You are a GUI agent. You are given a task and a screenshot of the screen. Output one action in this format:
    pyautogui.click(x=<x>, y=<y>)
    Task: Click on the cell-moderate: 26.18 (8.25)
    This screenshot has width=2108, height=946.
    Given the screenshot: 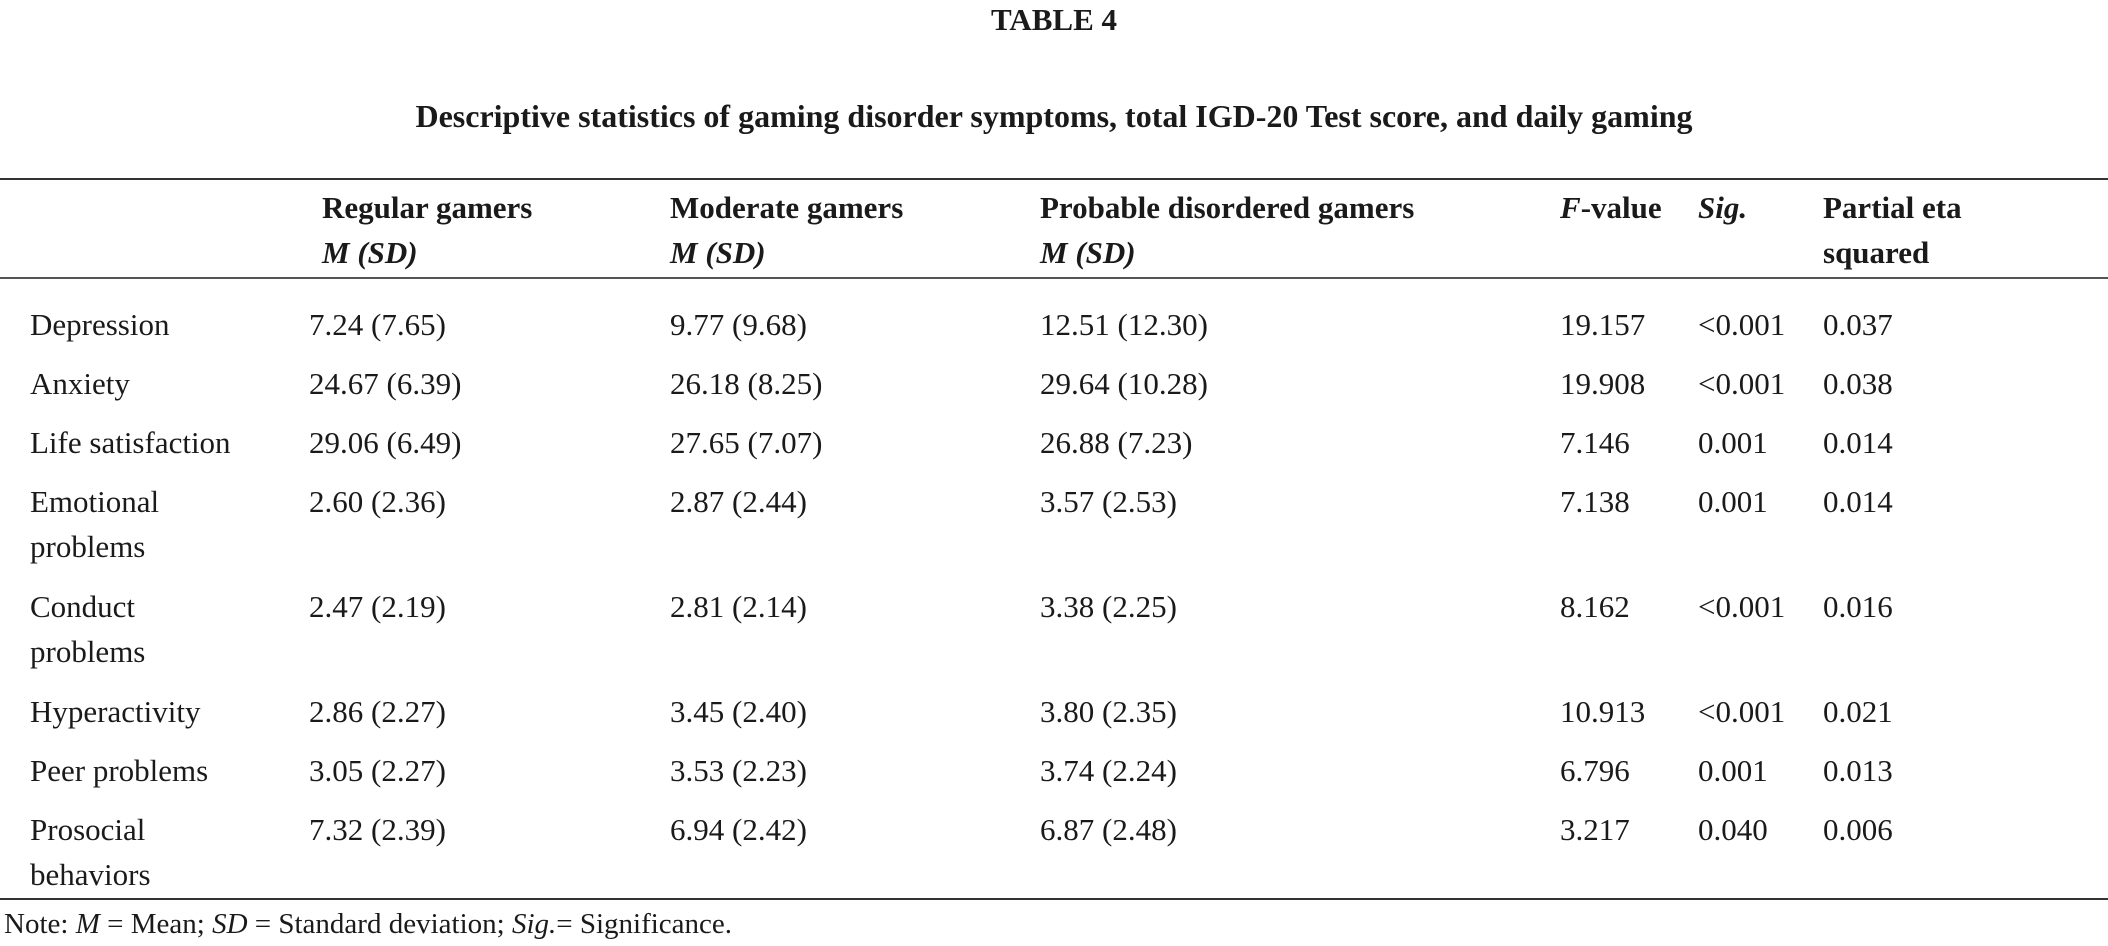 What is the action you would take?
    pyautogui.click(x=746, y=383)
    